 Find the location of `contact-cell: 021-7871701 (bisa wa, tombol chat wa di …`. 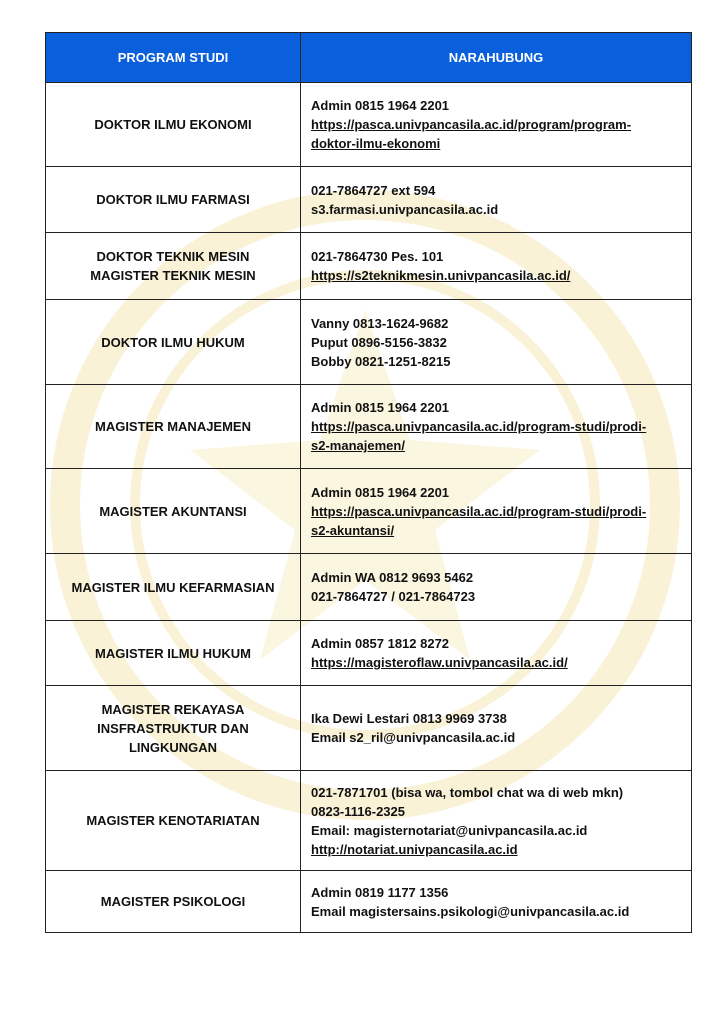

contact-cell: 021-7871701 (bisa wa, tombol chat wa di … is located at coordinates (496, 820).